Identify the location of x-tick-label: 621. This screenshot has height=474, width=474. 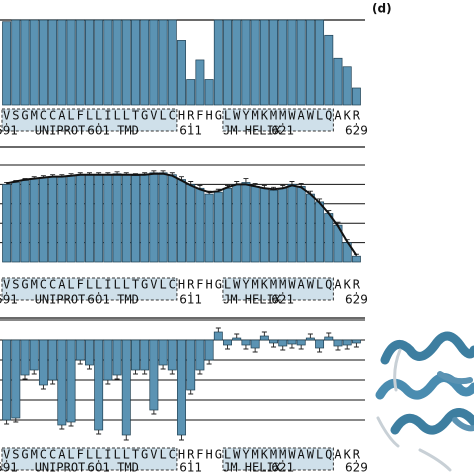
(282, 467).